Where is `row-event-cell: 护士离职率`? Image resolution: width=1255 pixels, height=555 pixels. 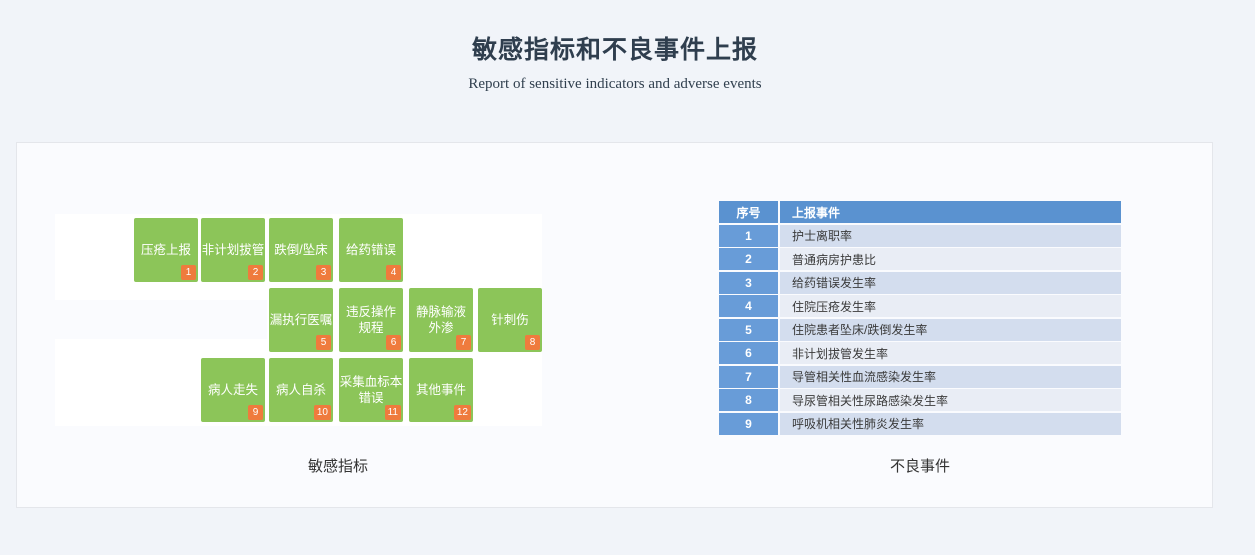
row-event-cell: 护士离职率 is located at coordinates (950, 235).